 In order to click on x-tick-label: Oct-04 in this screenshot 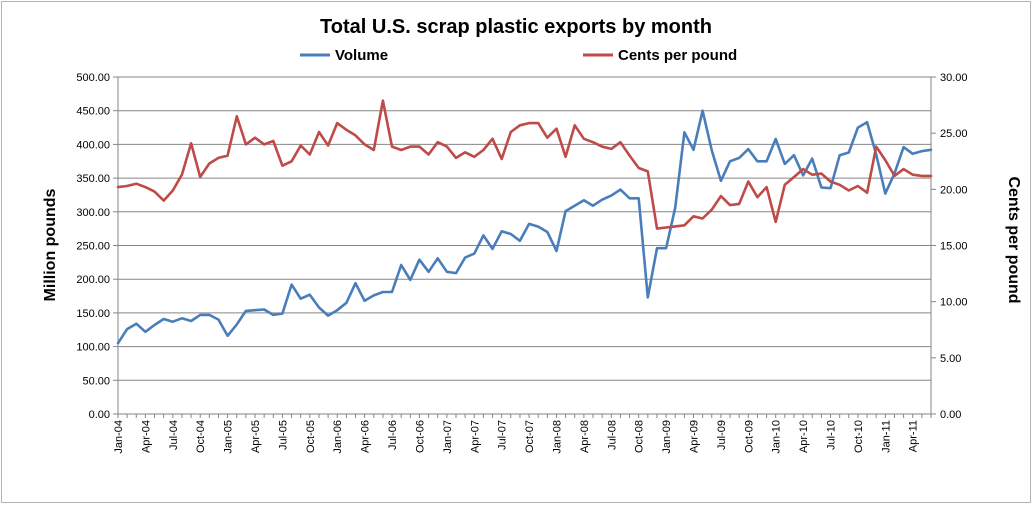, I will do `click(201, 436)`.